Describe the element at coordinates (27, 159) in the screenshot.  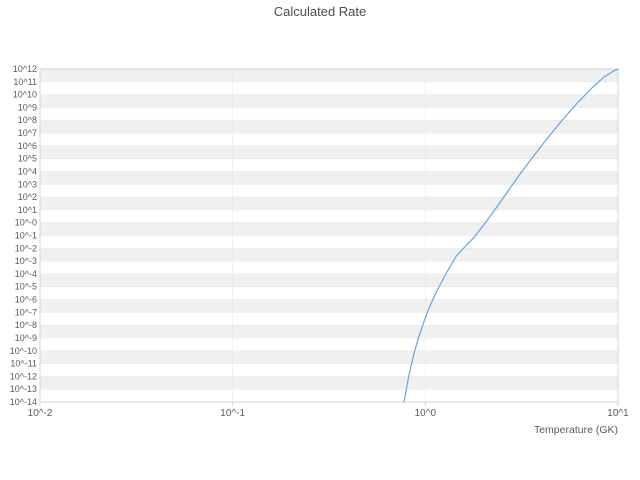
I see `y-tick-label: 10^5` at that location.